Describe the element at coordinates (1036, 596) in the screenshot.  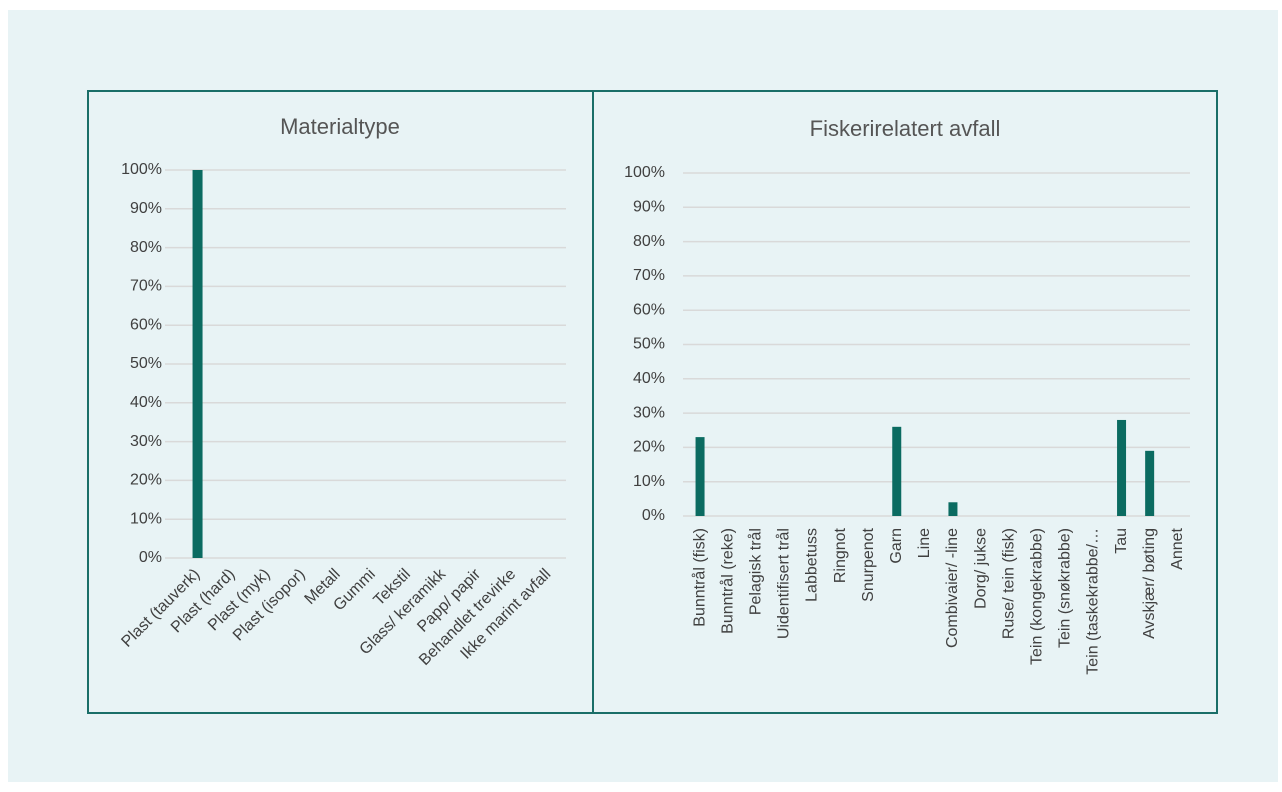
I see `x-tick-label: Tein (kongekrabbe)` at that location.